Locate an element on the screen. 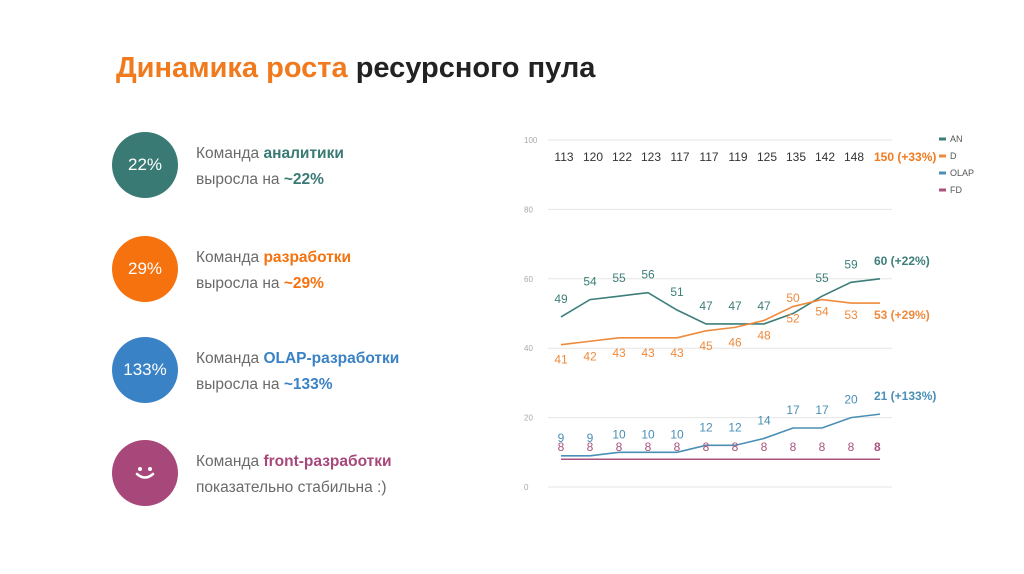 Image resolution: width=1024 pixels, height=574 pixels. y-tick-label: 20 is located at coordinates (528, 418).